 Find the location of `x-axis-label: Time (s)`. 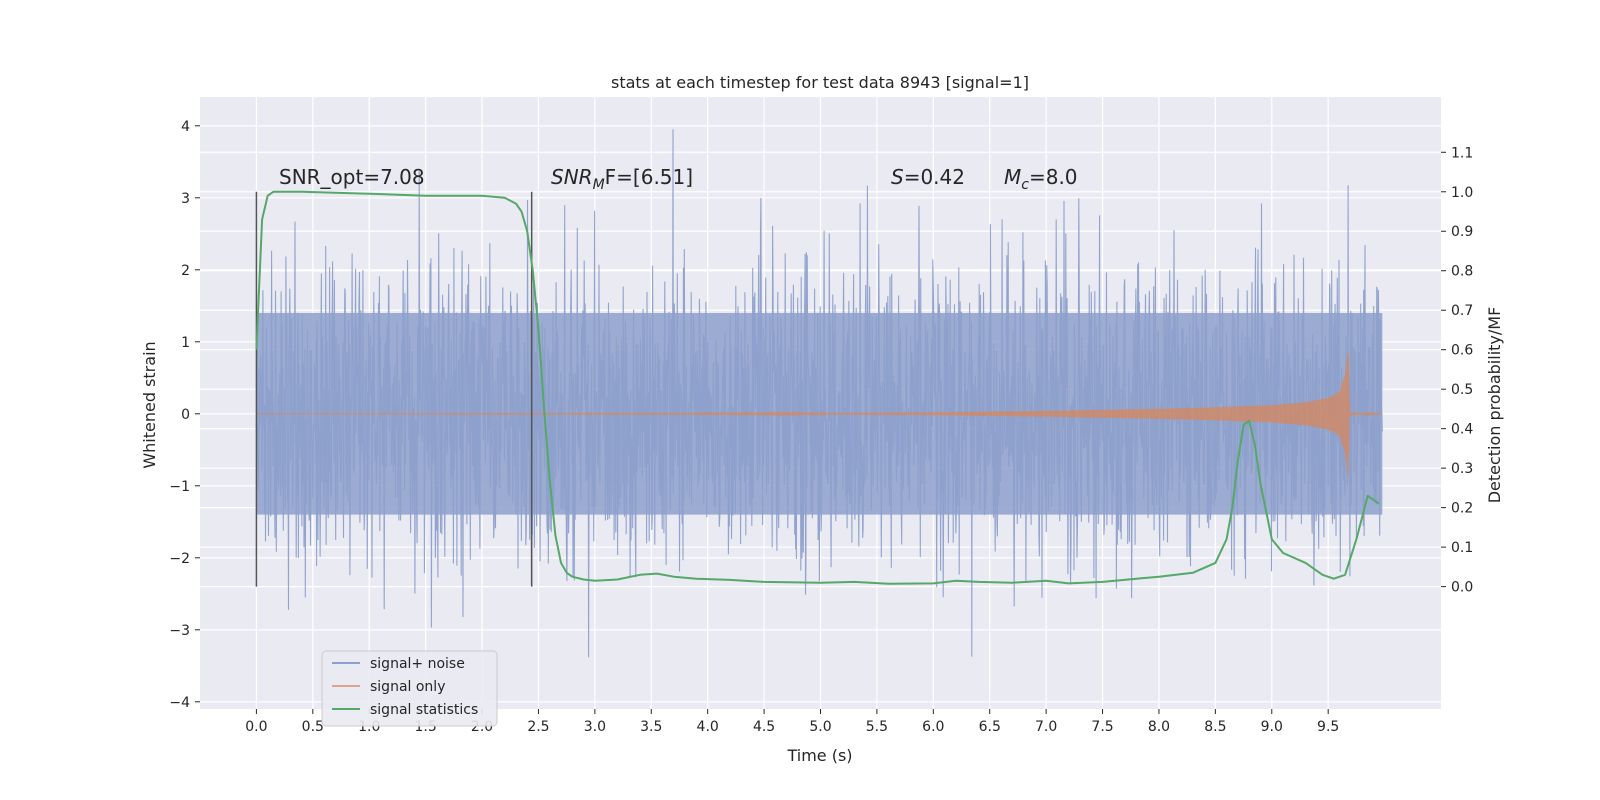

x-axis-label: Time (s) is located at coordinates (819, 755).